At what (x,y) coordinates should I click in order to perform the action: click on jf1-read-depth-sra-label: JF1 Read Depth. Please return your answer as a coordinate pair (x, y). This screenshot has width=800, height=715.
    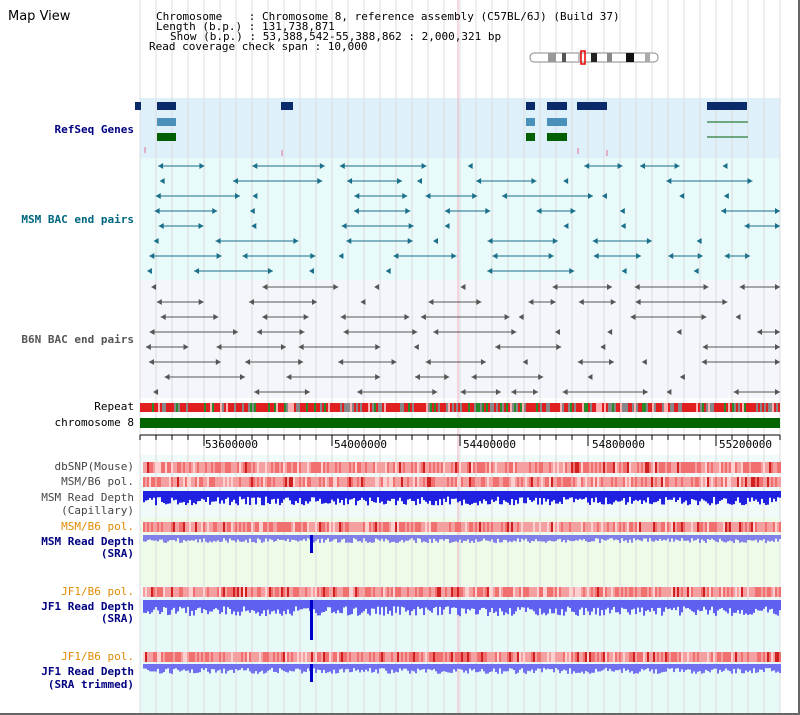
    Looking at the image, I should click on (87, 606).